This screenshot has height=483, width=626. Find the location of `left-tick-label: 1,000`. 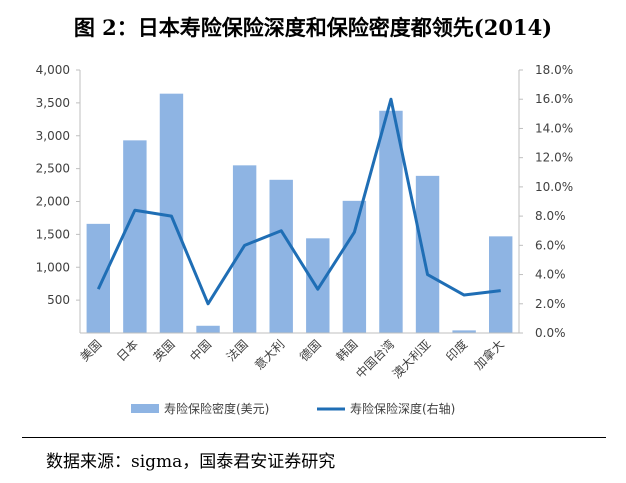

left-tick-label: 1,000 is located at coordinates (53, 267).